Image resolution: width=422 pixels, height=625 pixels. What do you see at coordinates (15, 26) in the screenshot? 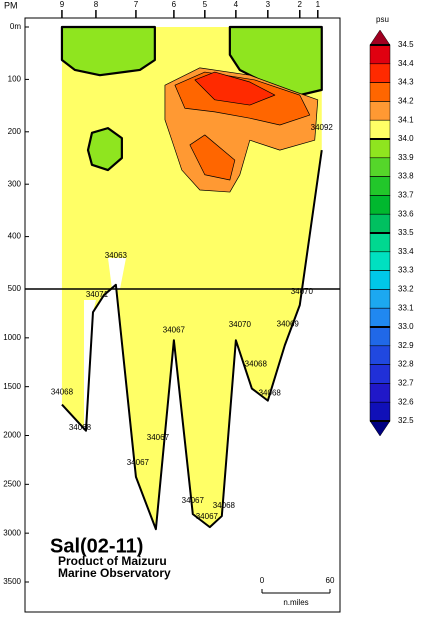
I see `y-tick-label: 0m` at bounding box center [15, 26].